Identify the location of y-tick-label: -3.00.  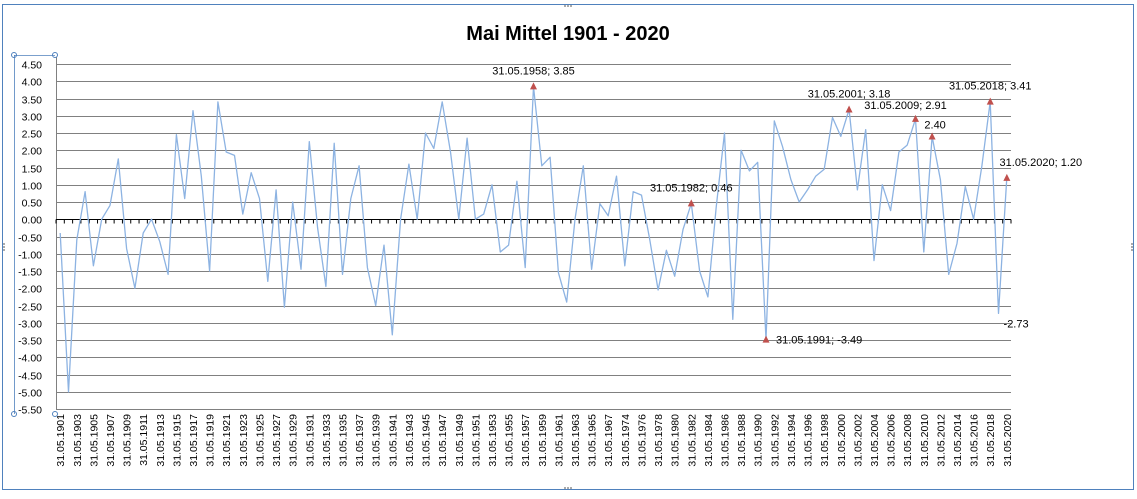
(30, 325).